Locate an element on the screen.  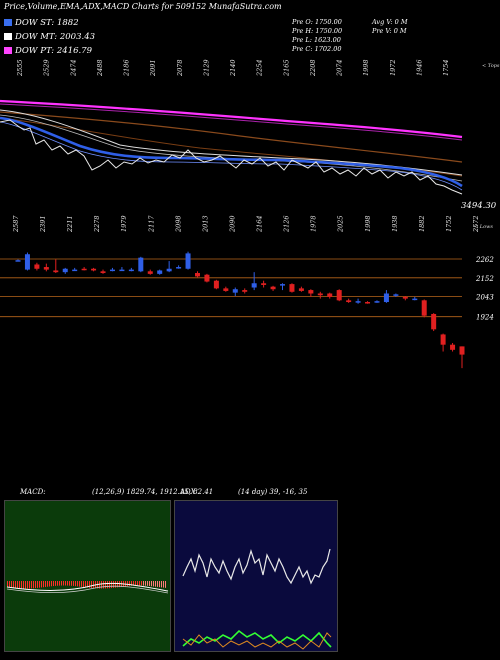
low-value-label: 1978 is located at coordinates (314, 223).